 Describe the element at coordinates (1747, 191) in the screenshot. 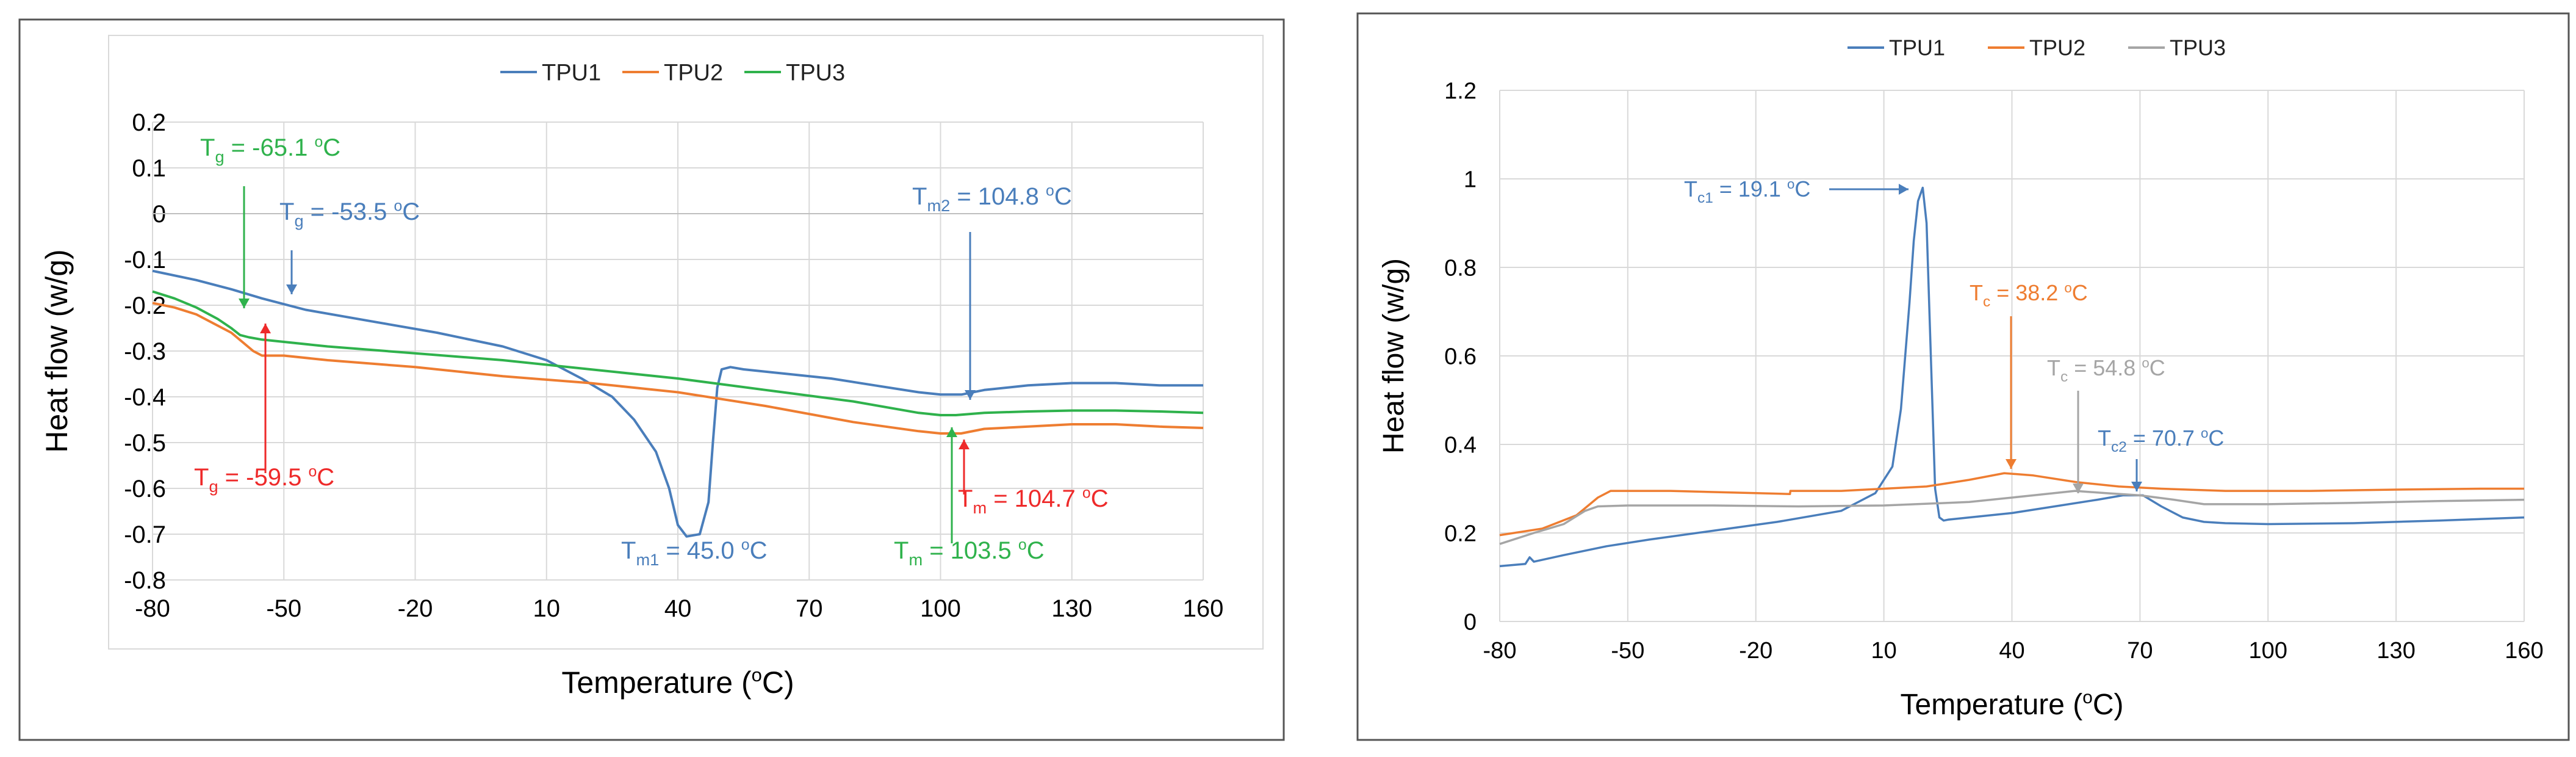

I see `annotation-label: Tc1 = 19.1 oC` at that location.